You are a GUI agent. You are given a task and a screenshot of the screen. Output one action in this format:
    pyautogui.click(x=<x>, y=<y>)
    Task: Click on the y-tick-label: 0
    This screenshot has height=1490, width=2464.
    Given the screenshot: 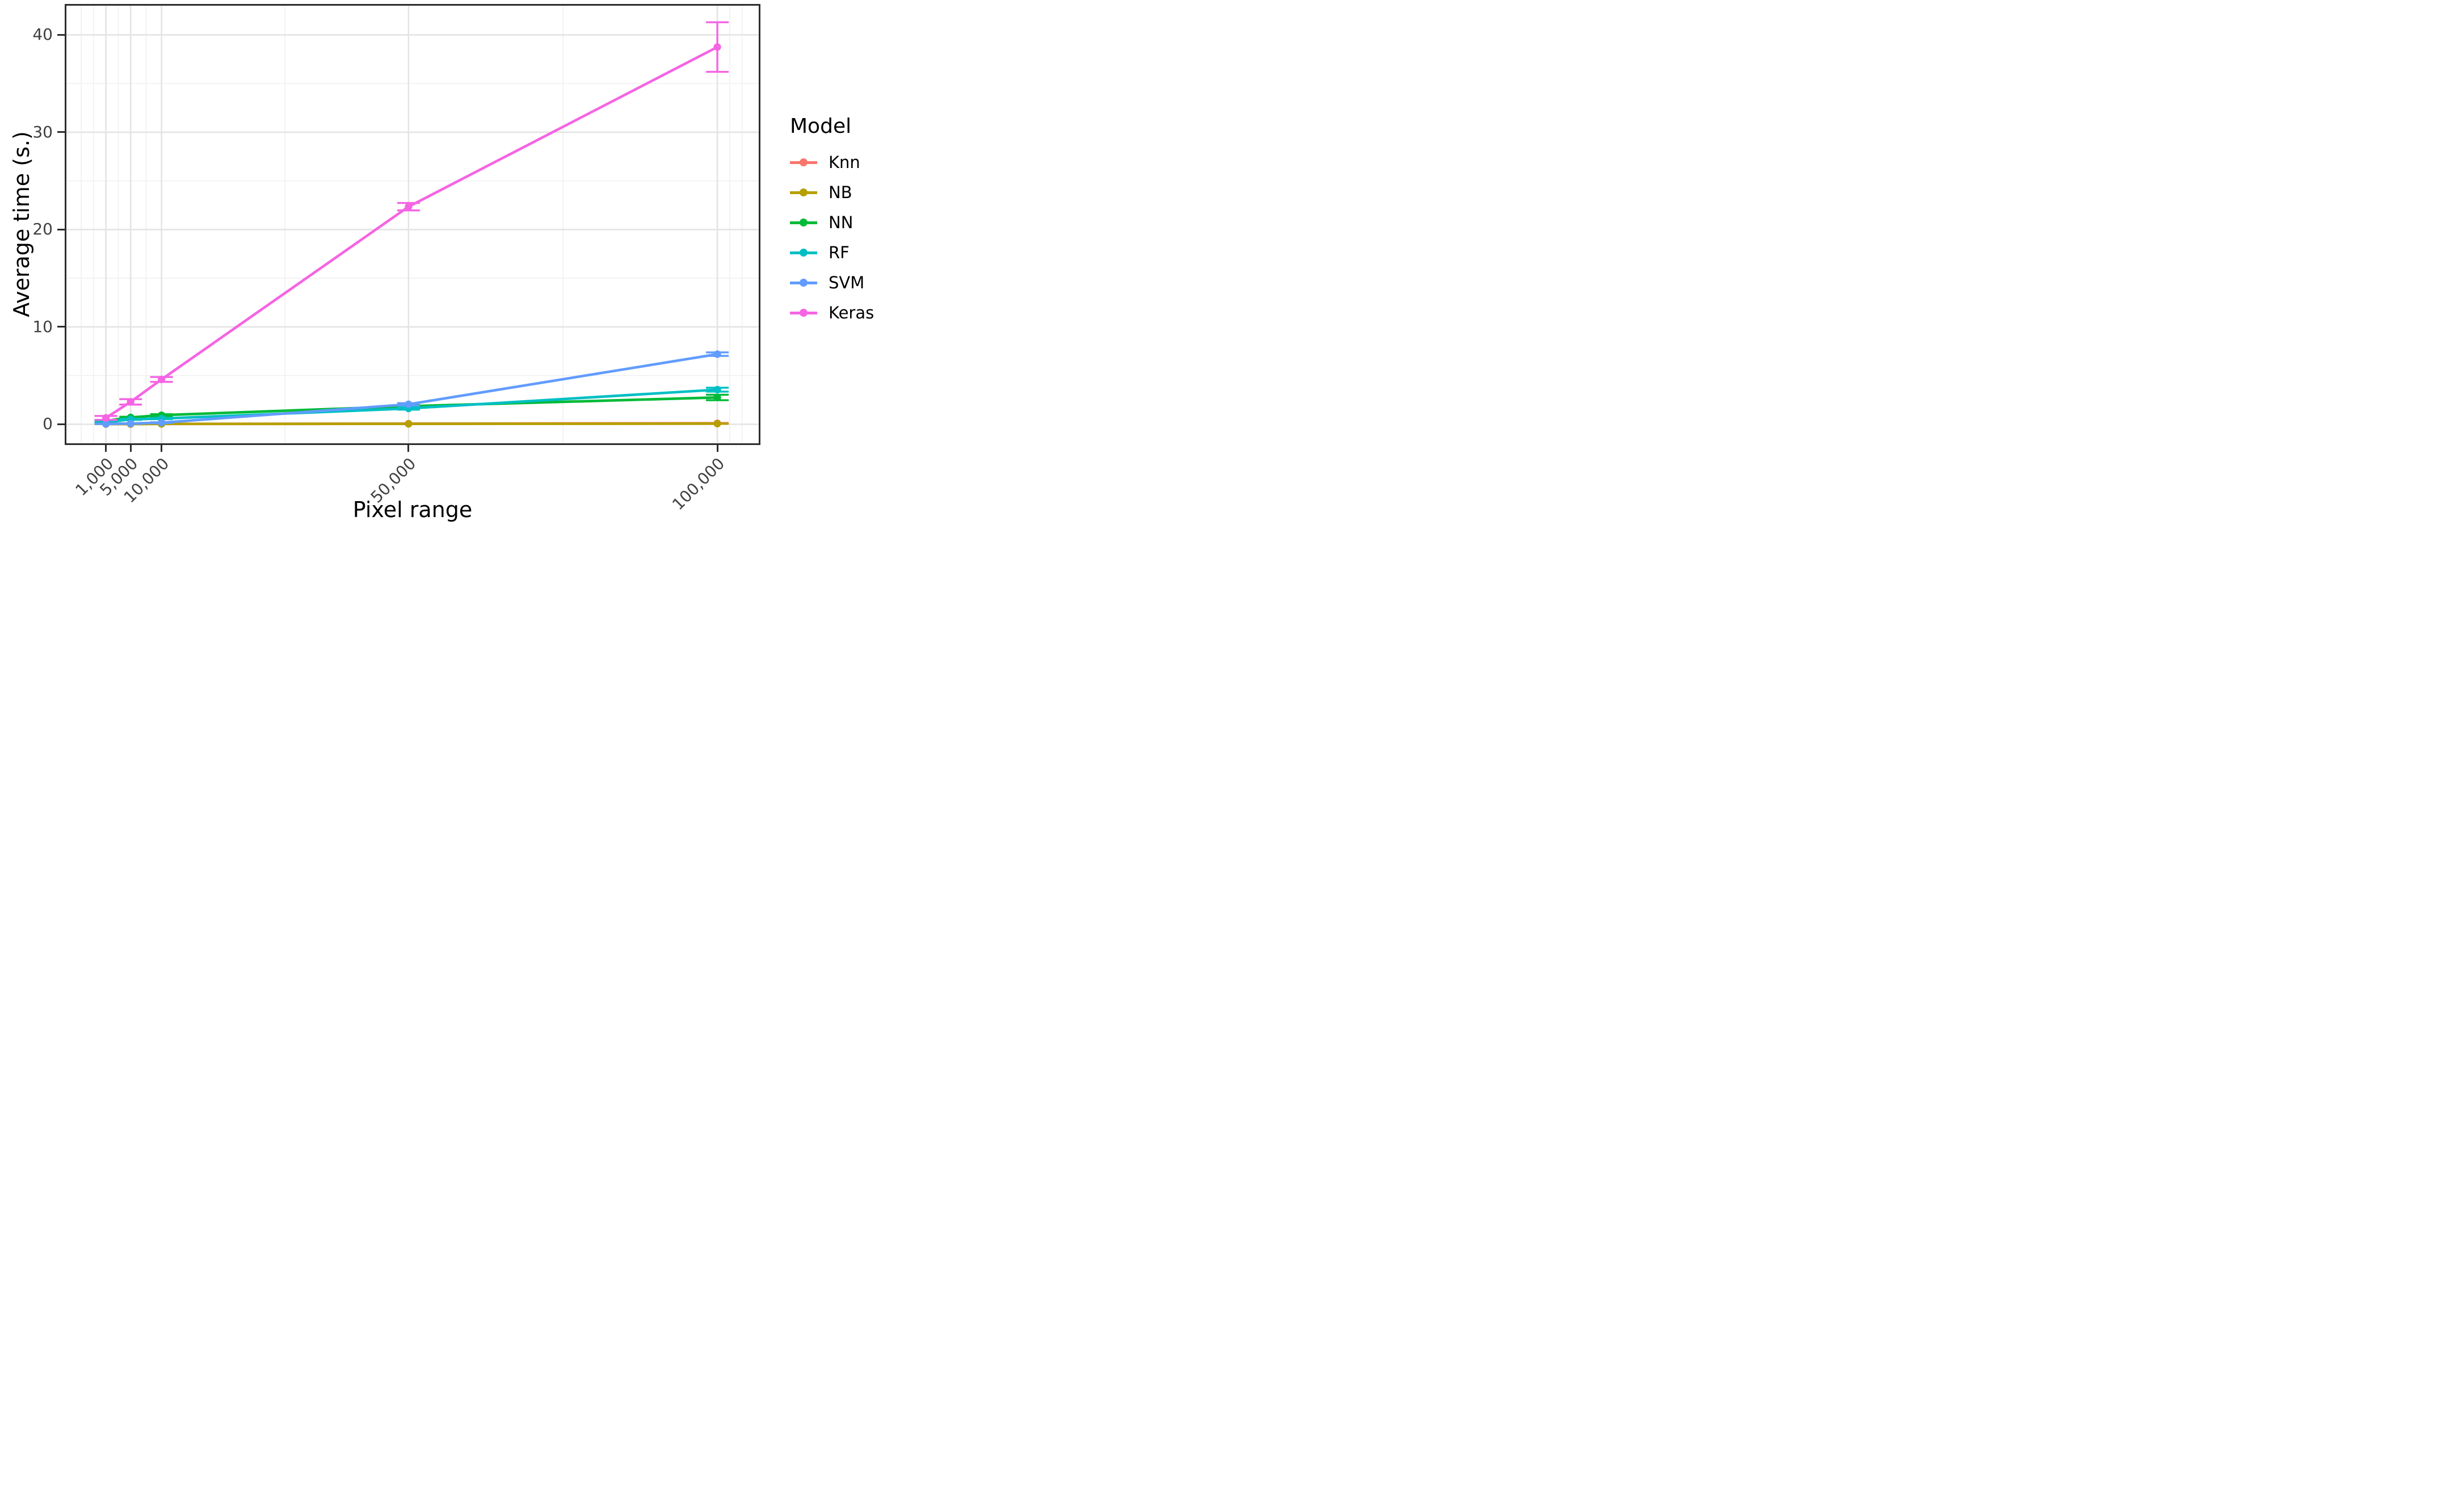 What is the action you would take?
    pyautogui.click(x=48, y=424)
    